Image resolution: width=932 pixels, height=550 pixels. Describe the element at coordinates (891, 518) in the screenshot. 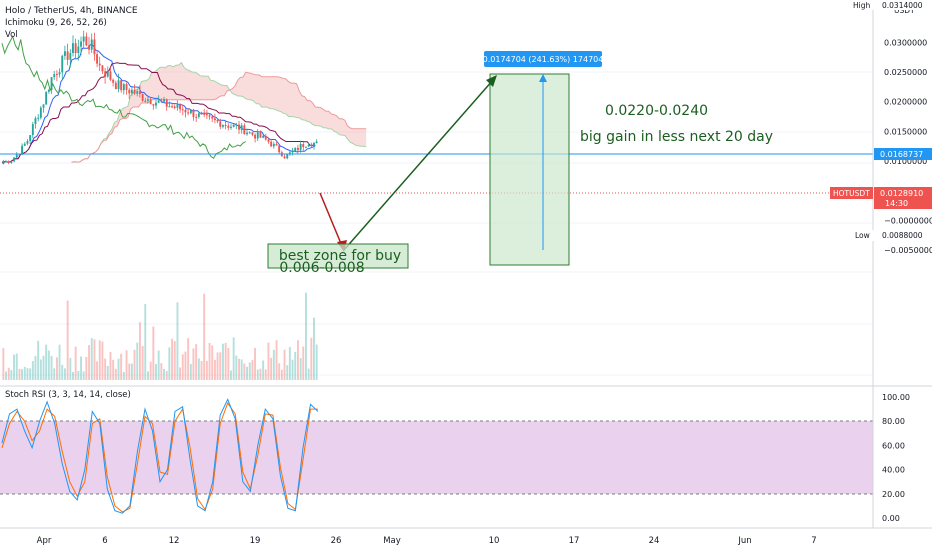

I see `rsi-tick-label: 0.00` at that location.